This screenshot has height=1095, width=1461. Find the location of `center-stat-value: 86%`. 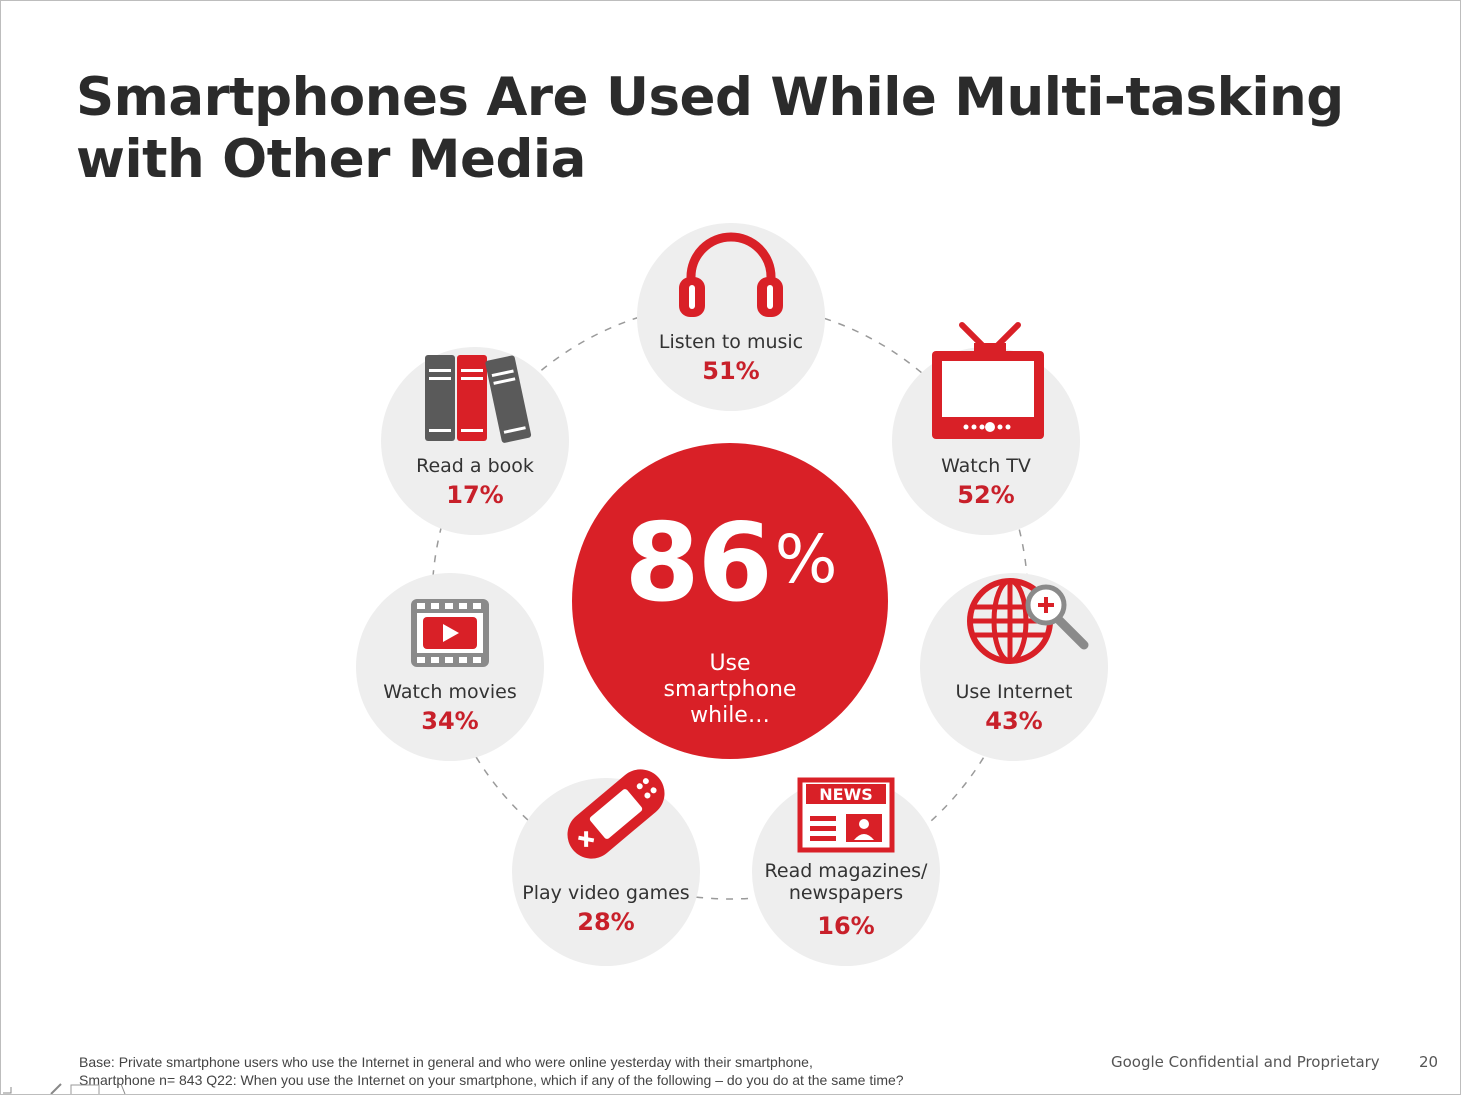

center-stat-value: 86% is located at coordinates (730, 564).